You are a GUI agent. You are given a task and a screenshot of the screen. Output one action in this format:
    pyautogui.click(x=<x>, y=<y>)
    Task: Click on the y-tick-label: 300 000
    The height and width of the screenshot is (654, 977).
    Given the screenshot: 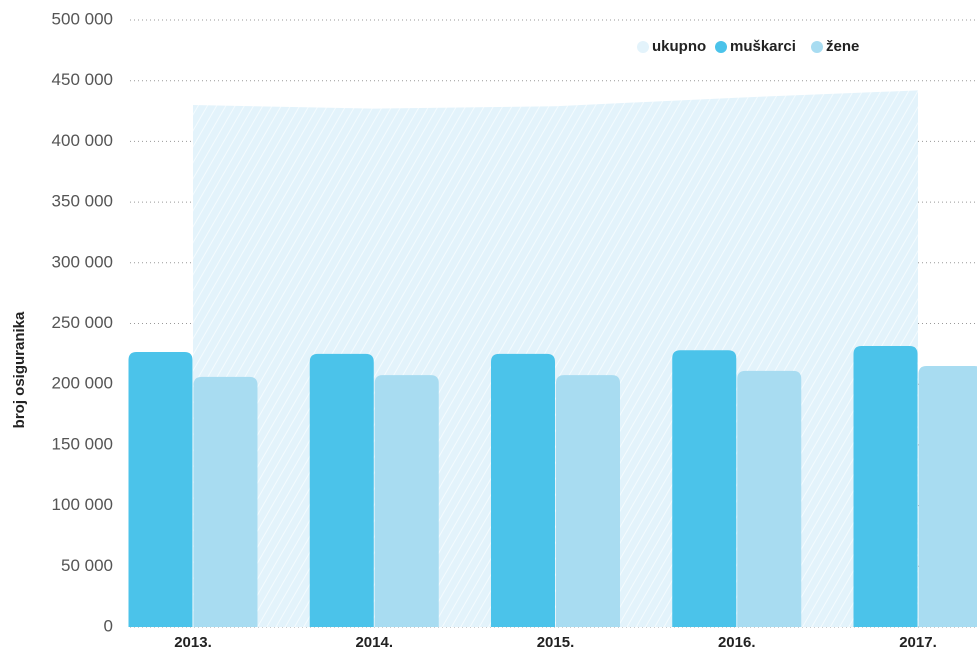 What is the action you would take?
    pyautogui.click(x=82, y=261)
    